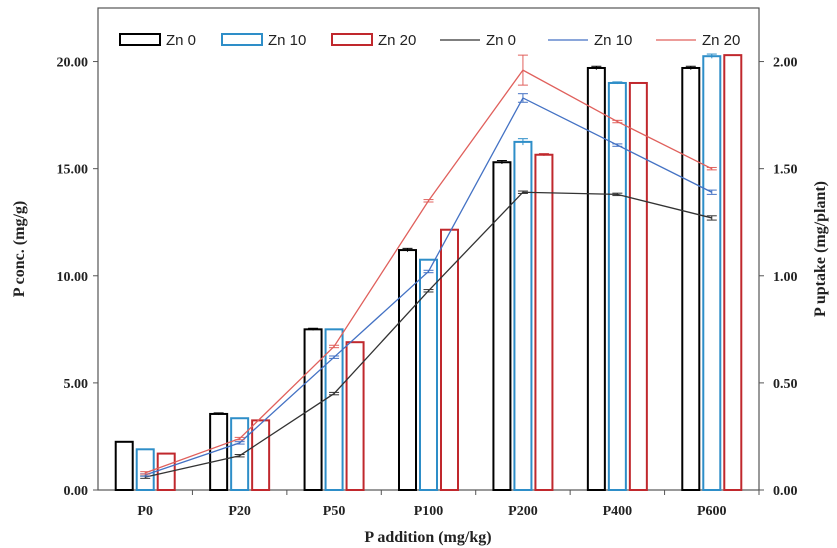  Describe the element at coordinates (429, 40) in the screenshot. I see `legend: Zn 0 Zn 10 Zn 20 Zn 0 Zn 10 Zn 20` at that location.